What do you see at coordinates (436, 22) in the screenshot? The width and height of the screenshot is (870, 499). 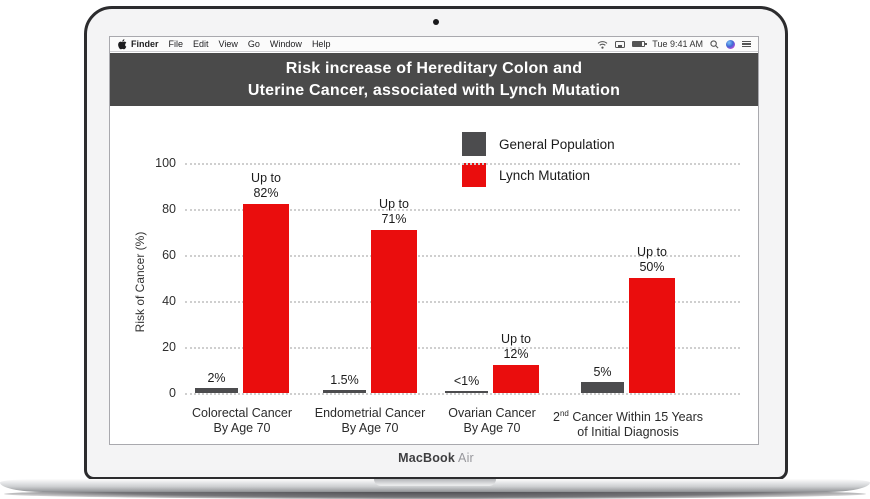 I see `webcam-icon` at bounding box center [436, 22].